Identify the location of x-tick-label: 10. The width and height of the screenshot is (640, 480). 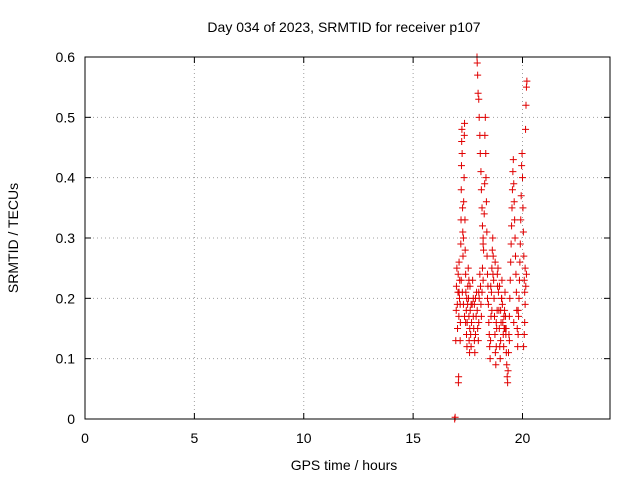
(304, 438).